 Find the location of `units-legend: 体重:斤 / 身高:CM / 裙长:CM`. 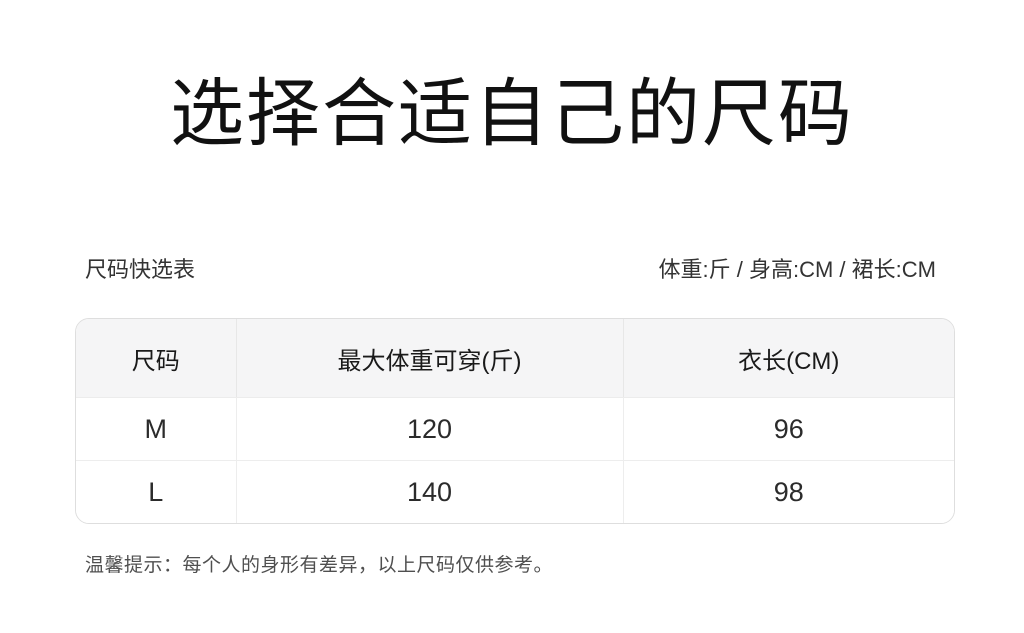

units-legend: 体重:斤 / 身高:CM / 裙长:CM is located at coordinates (797, 269).